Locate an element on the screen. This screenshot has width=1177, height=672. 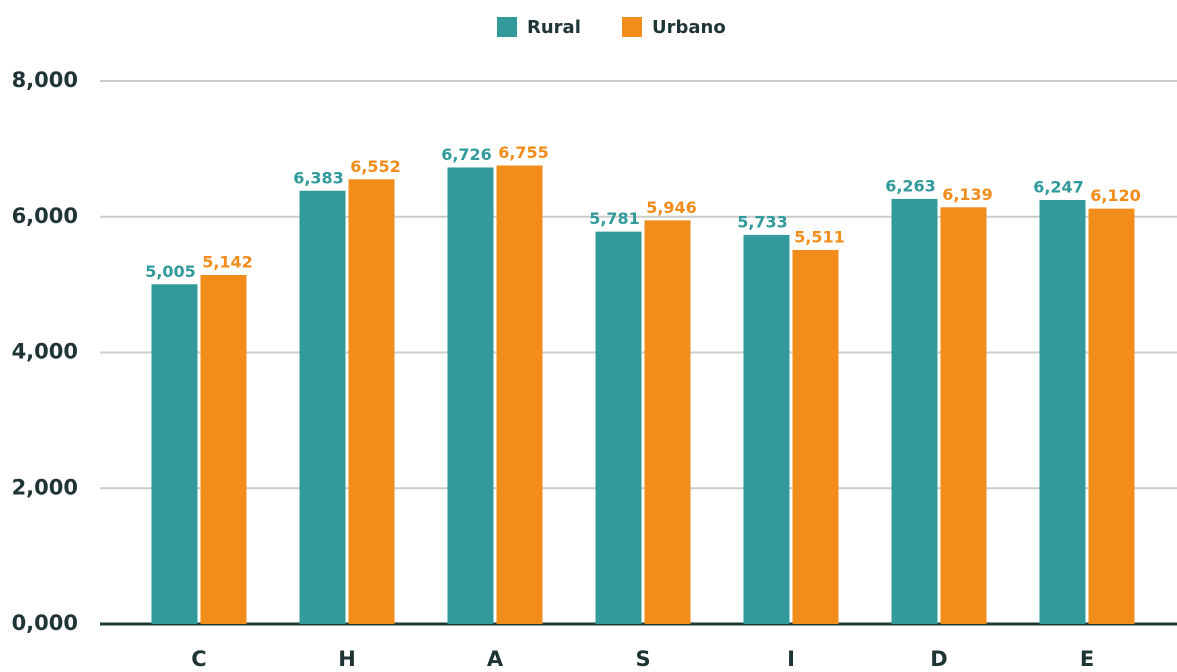
value-label: 5,005 is located at coordinates (170, 271).